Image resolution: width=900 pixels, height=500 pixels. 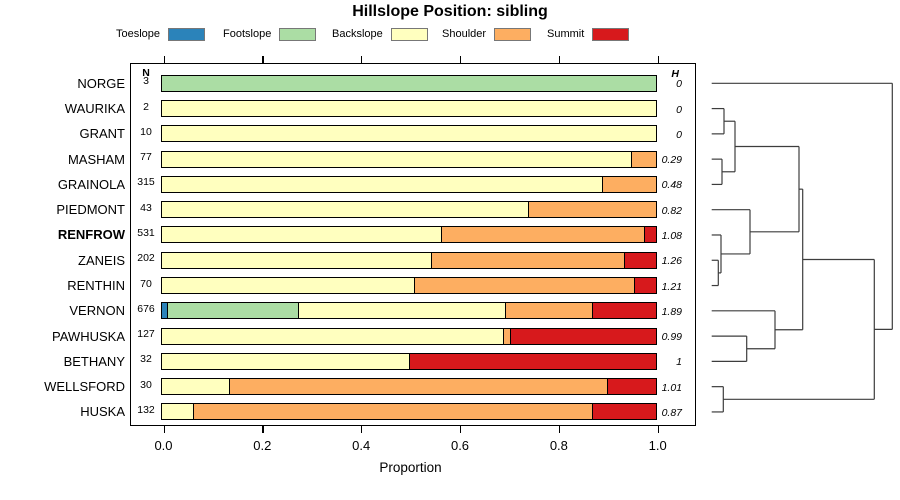 I want to click on n-value: 531, so click(x=146, y=232).